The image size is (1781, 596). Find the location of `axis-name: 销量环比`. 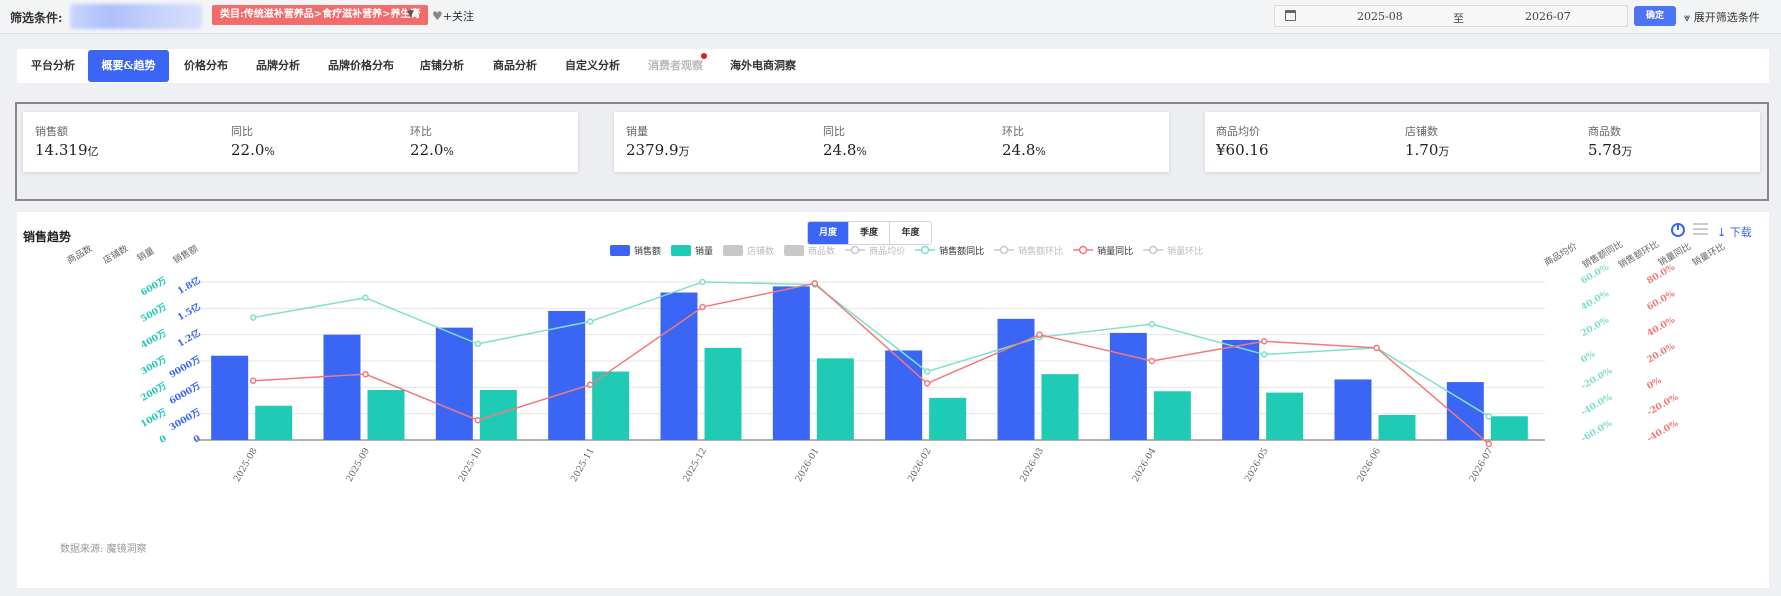

axis-name: 销量环比 is located at coordinates (1708, 254).